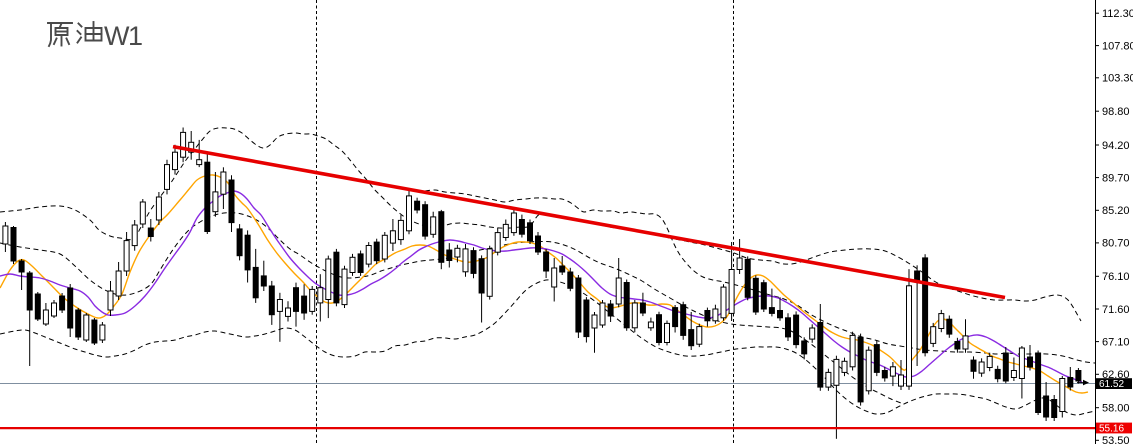 Image resolution: width=1133 pixels, height=444 pixels. I want to click on svg-text: 67.10, so click(1116, 342).